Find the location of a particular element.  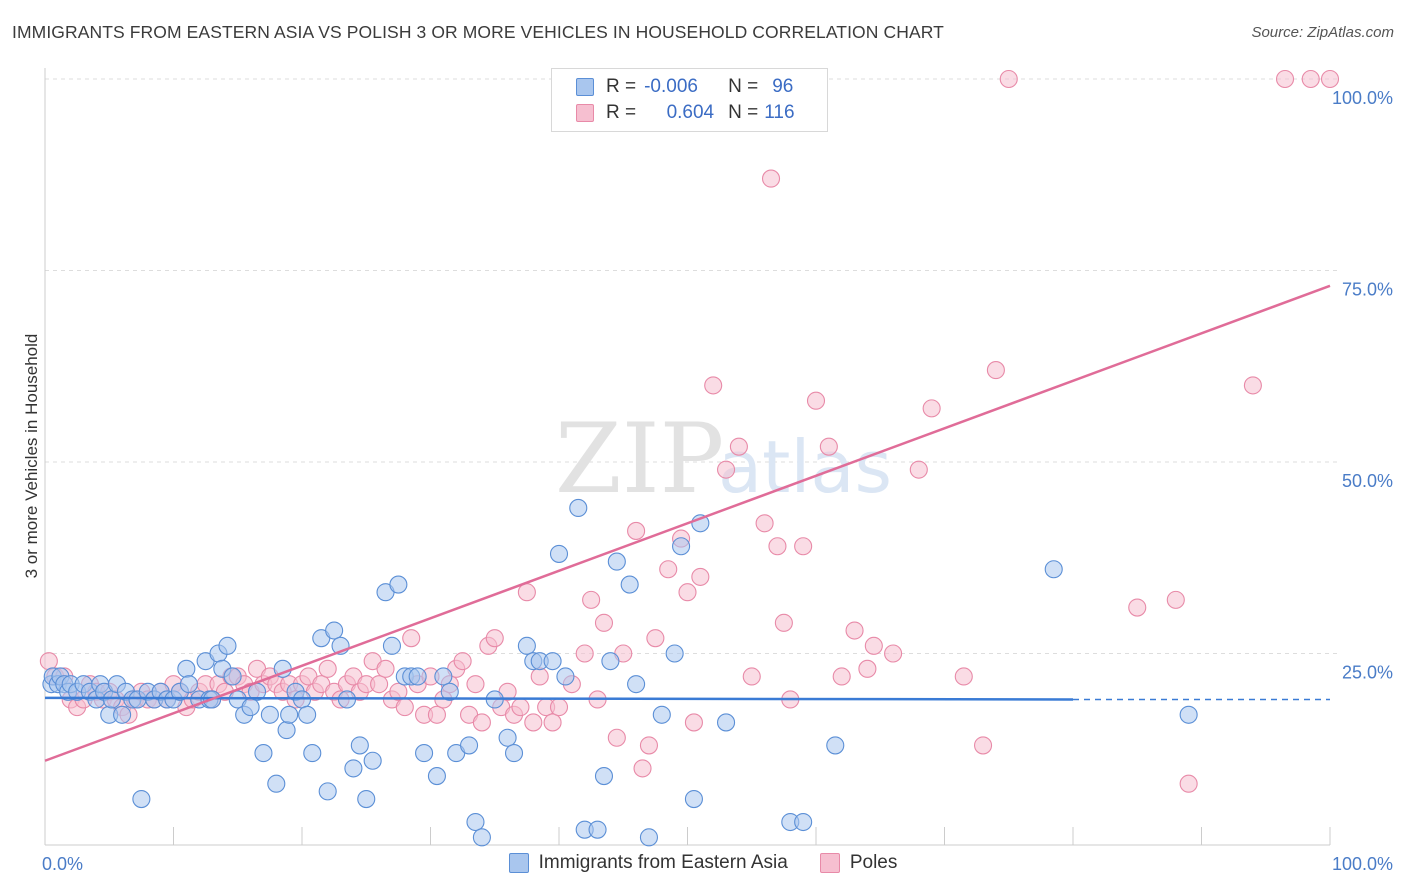

legend-row-poles: R = 0.604 N = 116 is located at coordinates (685, 113).